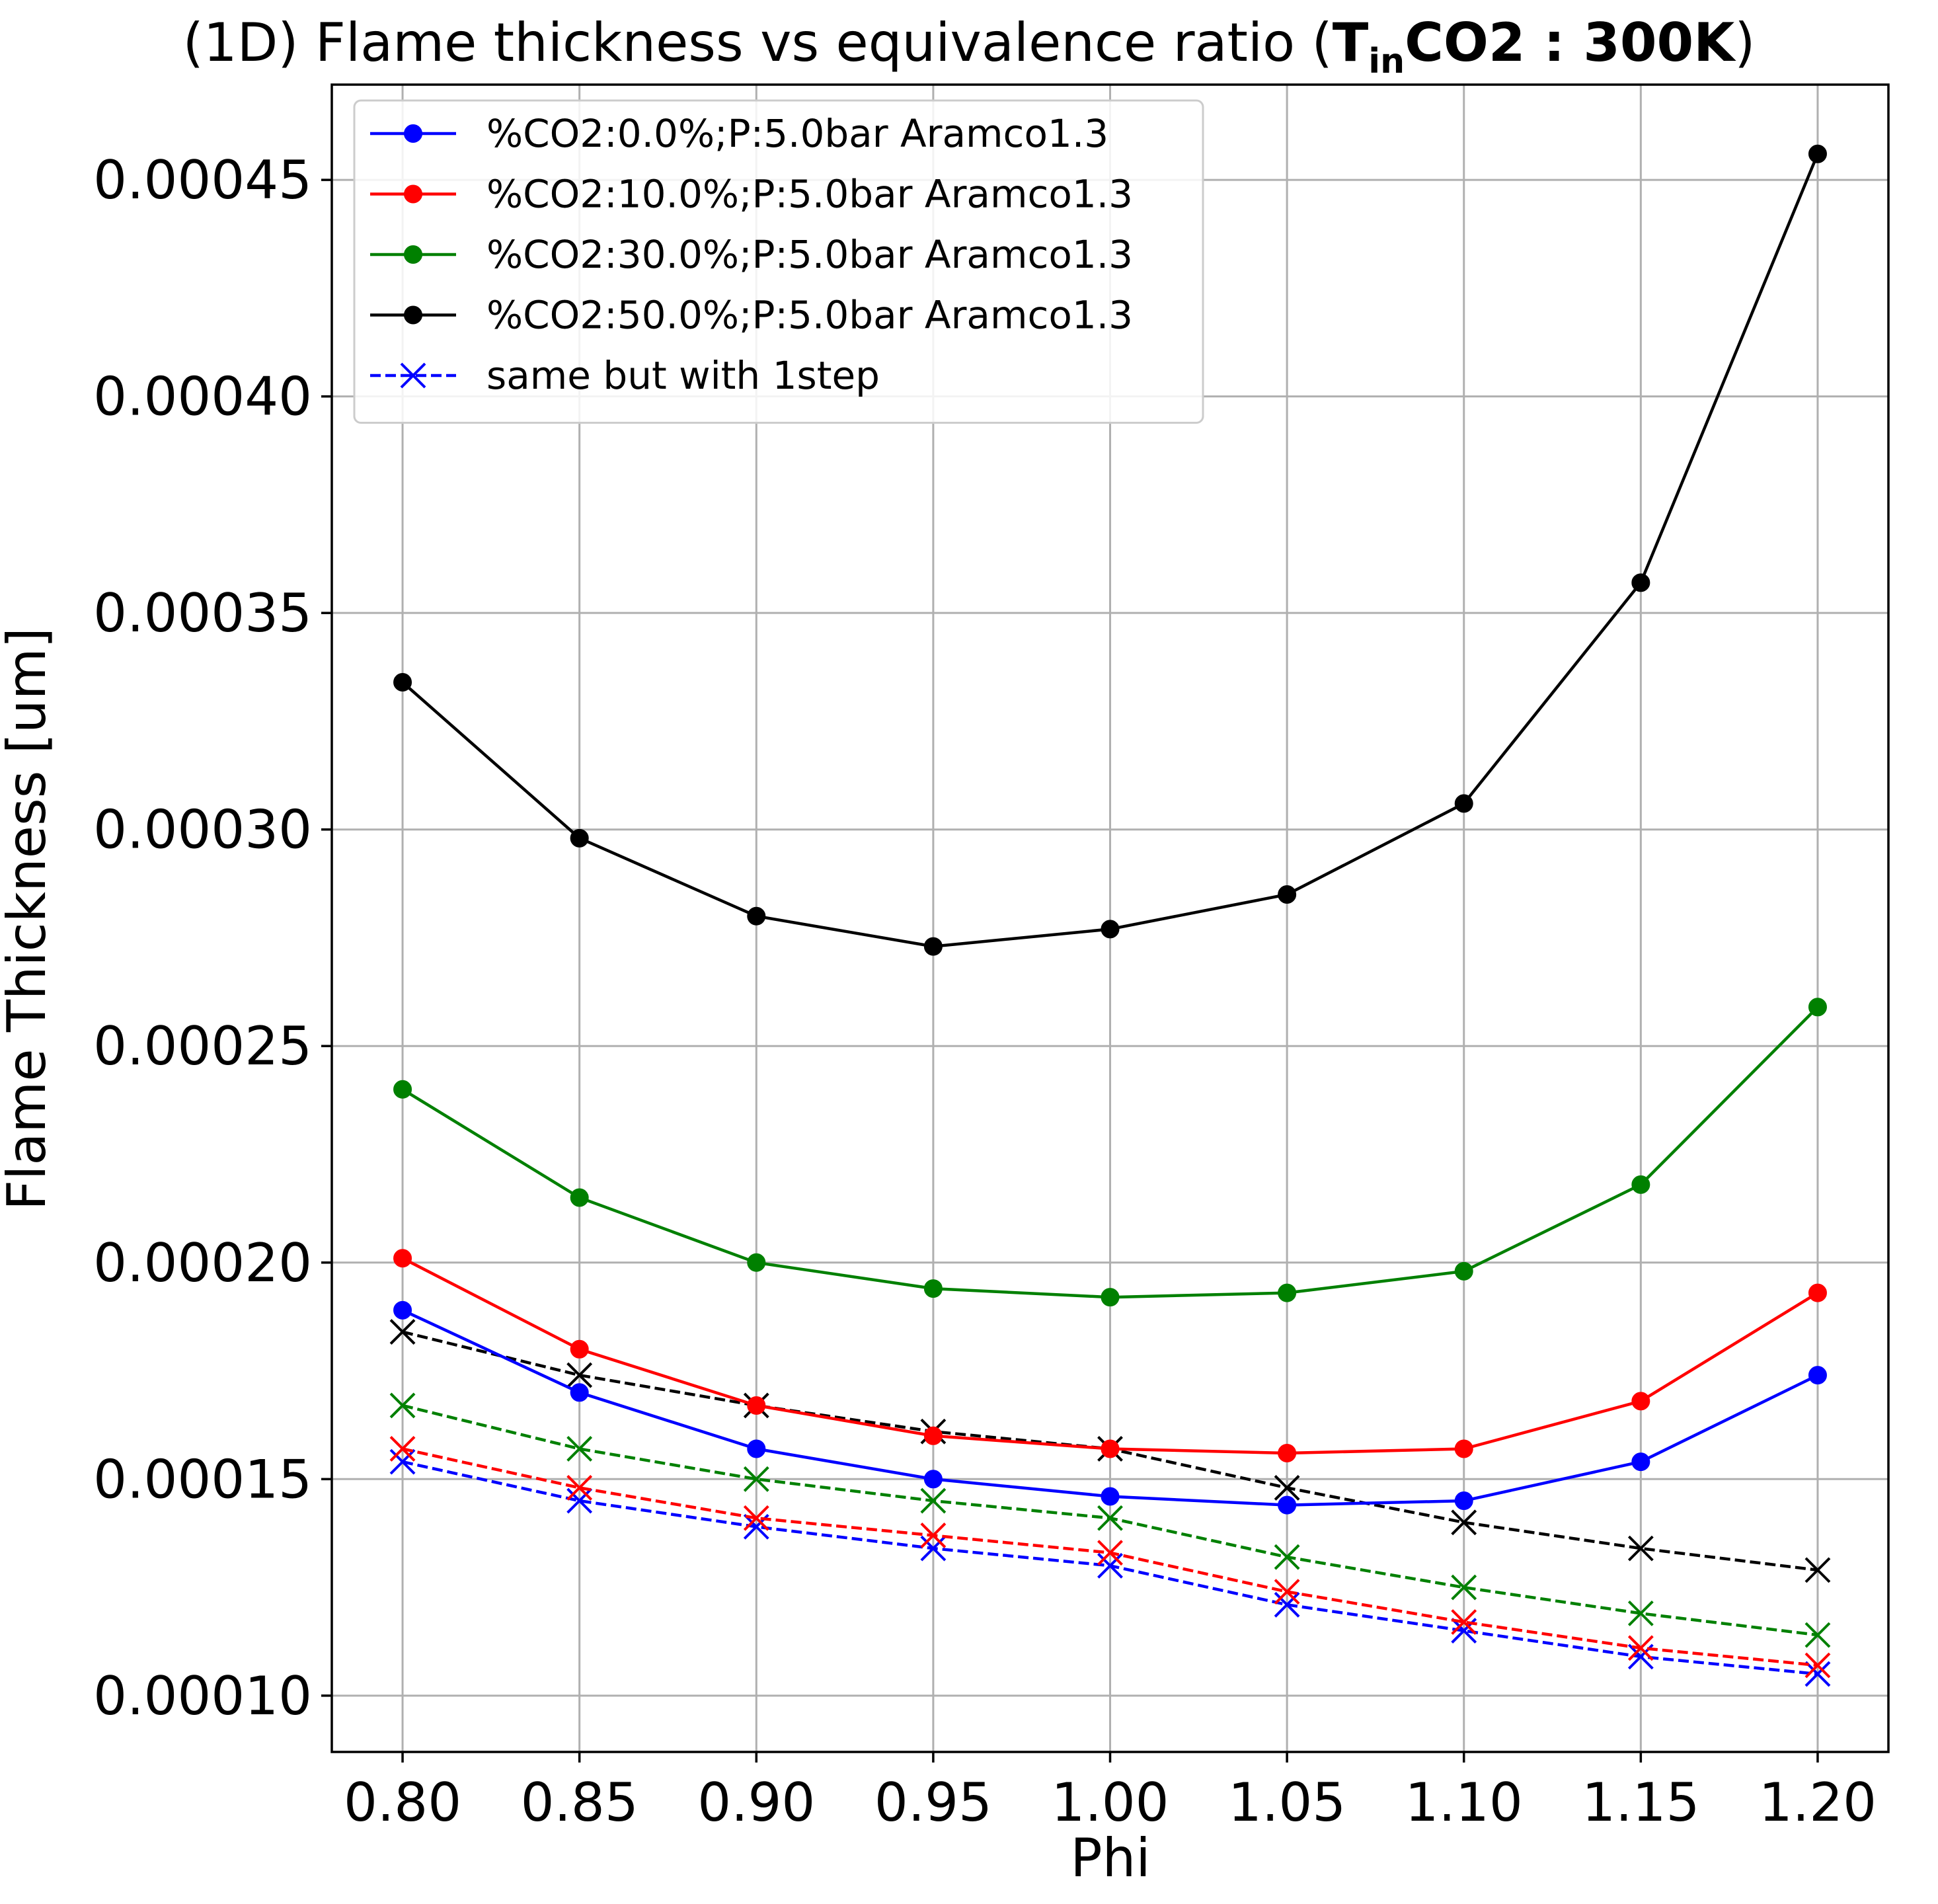 This screenshot has height=1904, width=1938. I want to click on x-tick-label: 0.80, so click(402, 1802).